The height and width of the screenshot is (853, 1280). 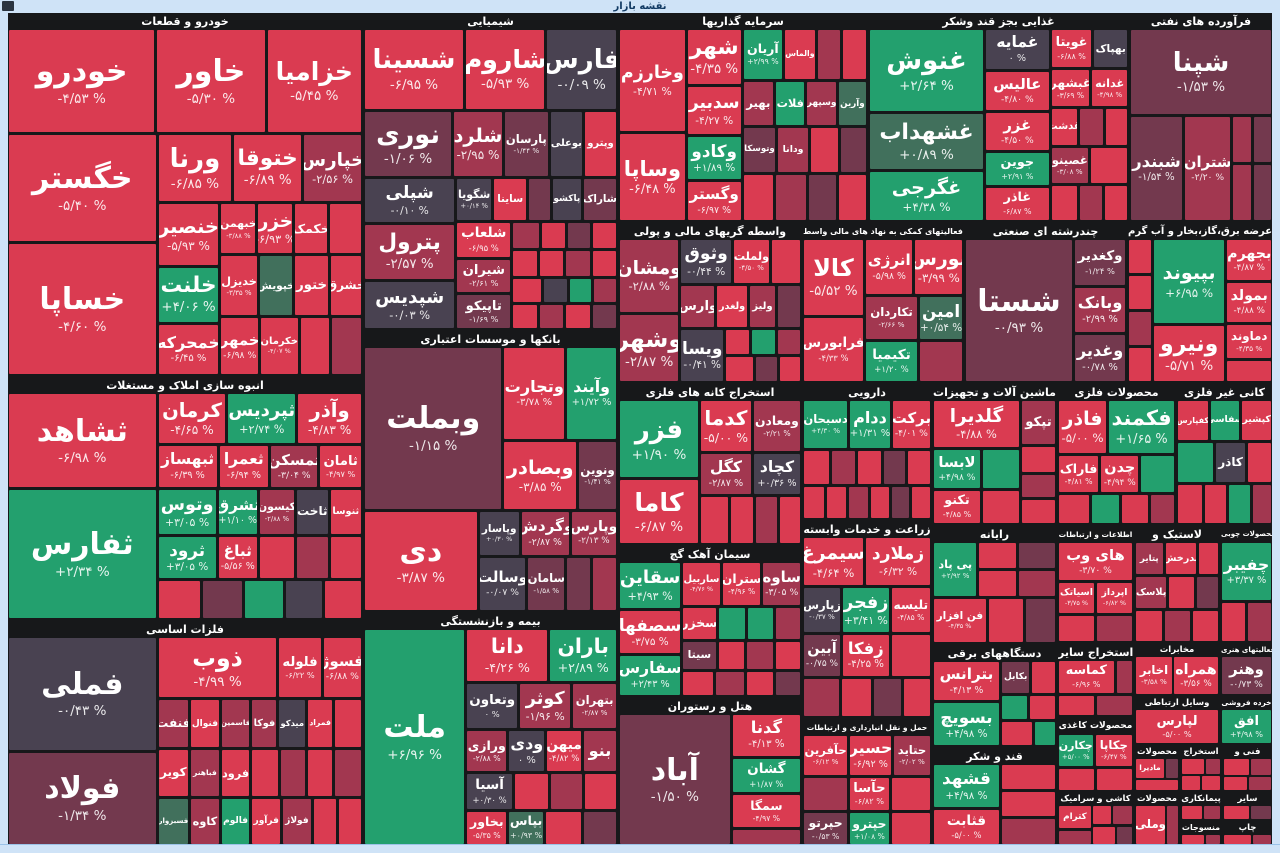 I want to click on stock-tile: ونیرو -۵/۷۱ %, so click(x=1189, y=353).